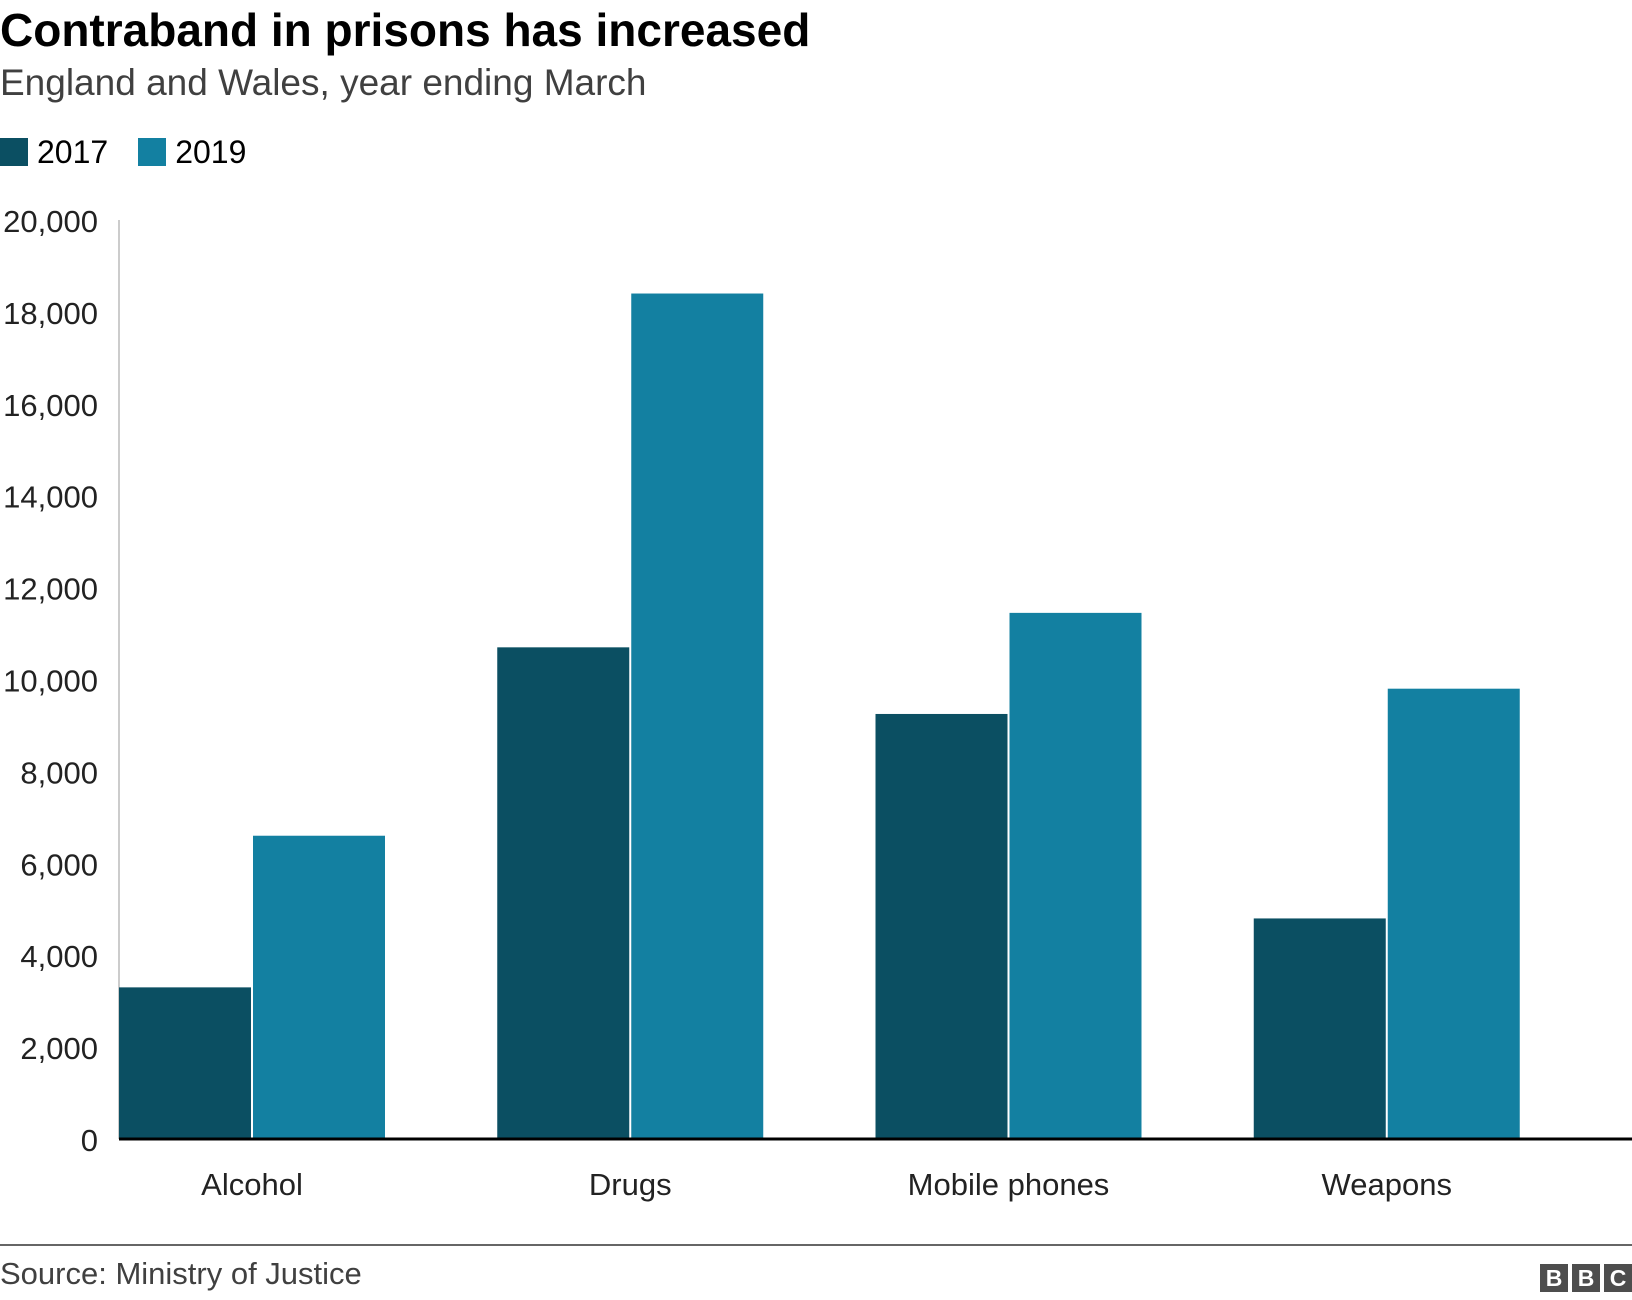 This screenshot has height=1300, width=1632. I want to click on y-tick-label: 20,000, so click(50, 221).